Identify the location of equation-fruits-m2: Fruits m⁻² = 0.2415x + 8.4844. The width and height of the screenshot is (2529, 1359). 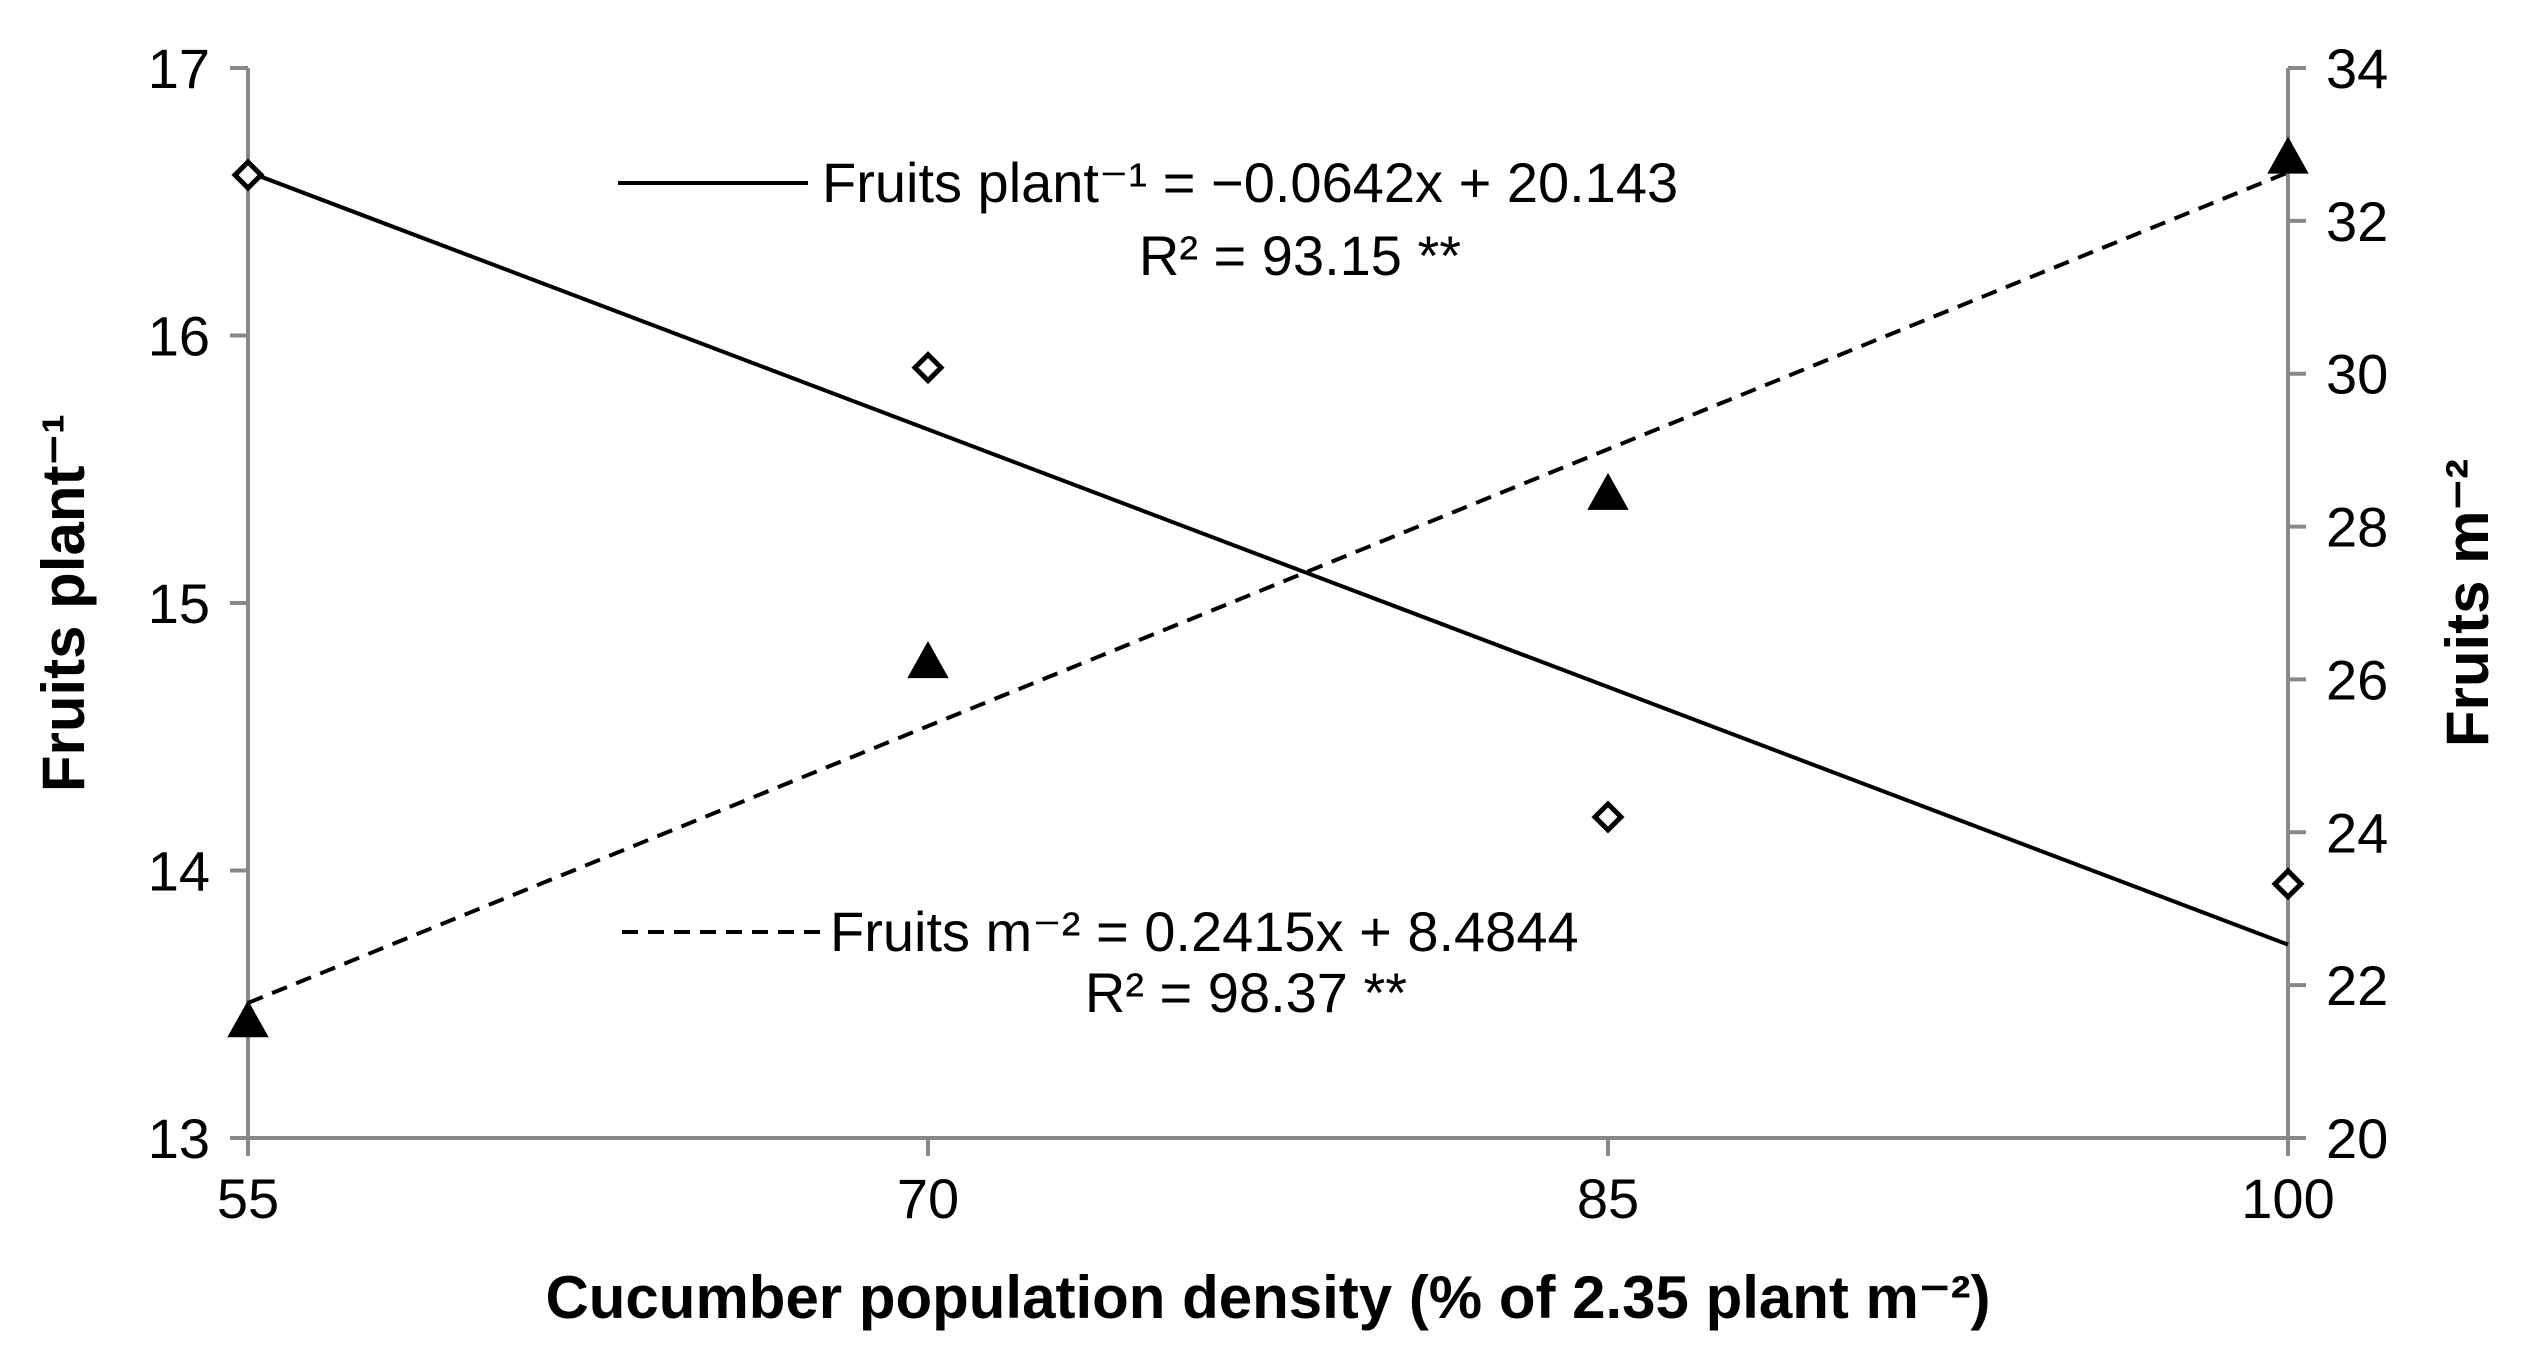
(1204, 931).